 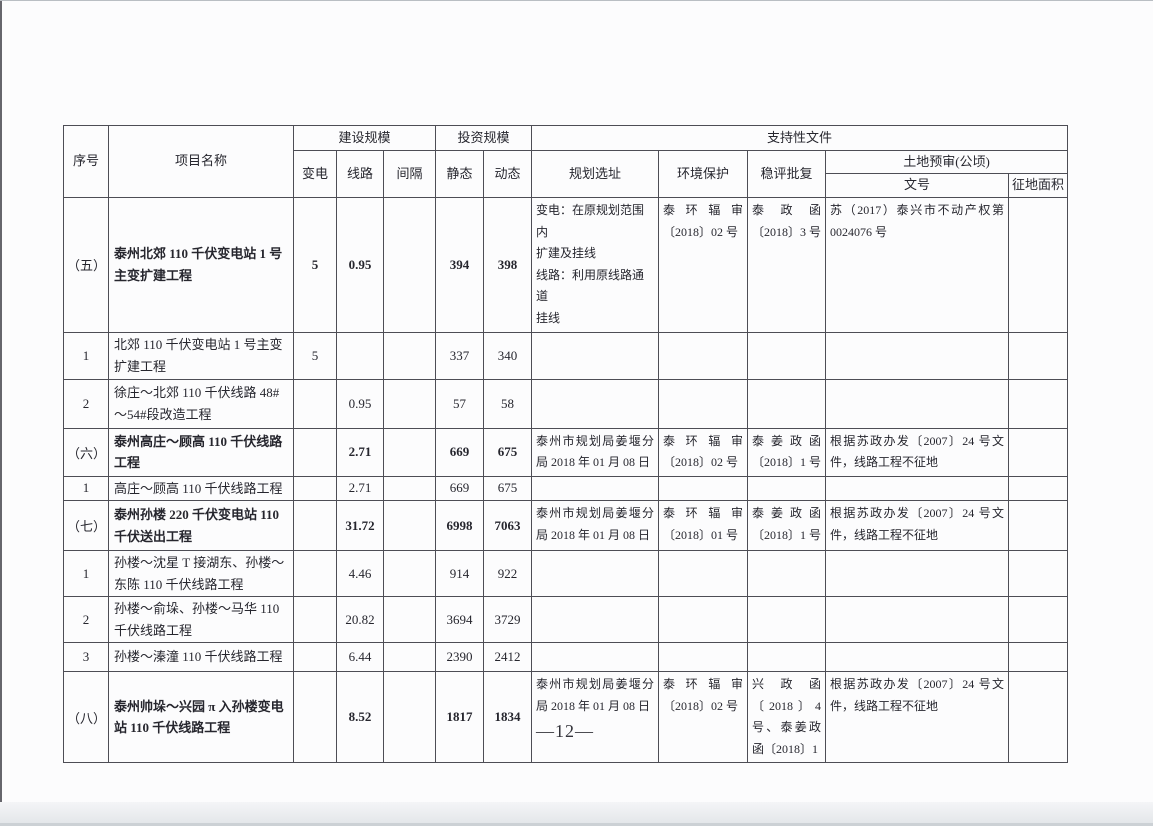 I want to click on cell-static: 1817, so click(x=459, y=717).